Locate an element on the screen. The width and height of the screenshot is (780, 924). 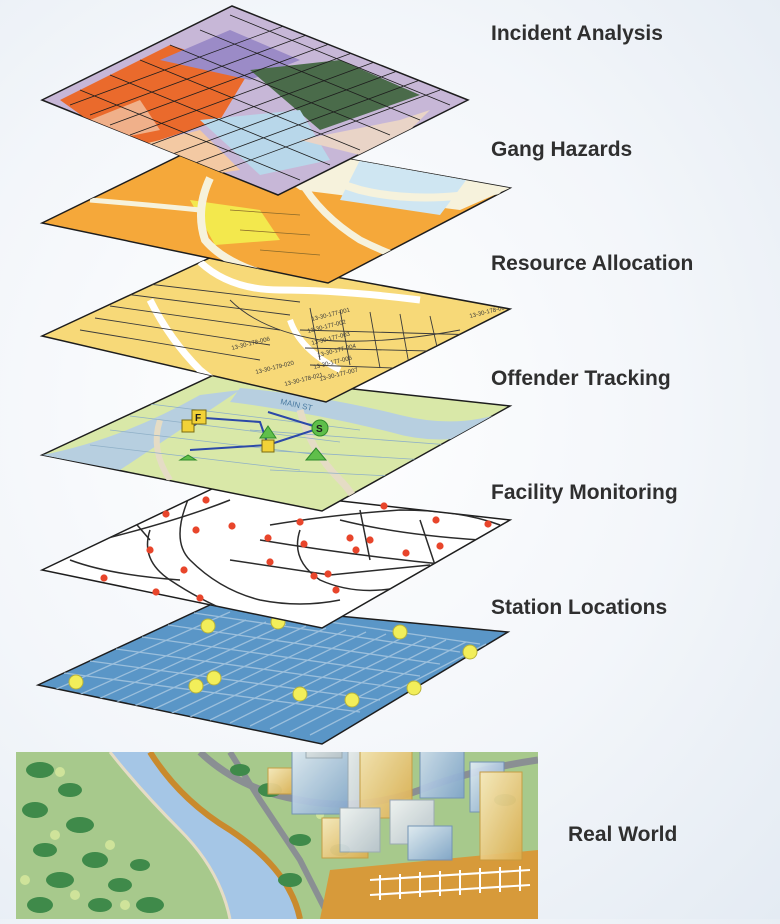
layer-label-resource-allocation: Resource Allocation is located at coordinates (592, 263).